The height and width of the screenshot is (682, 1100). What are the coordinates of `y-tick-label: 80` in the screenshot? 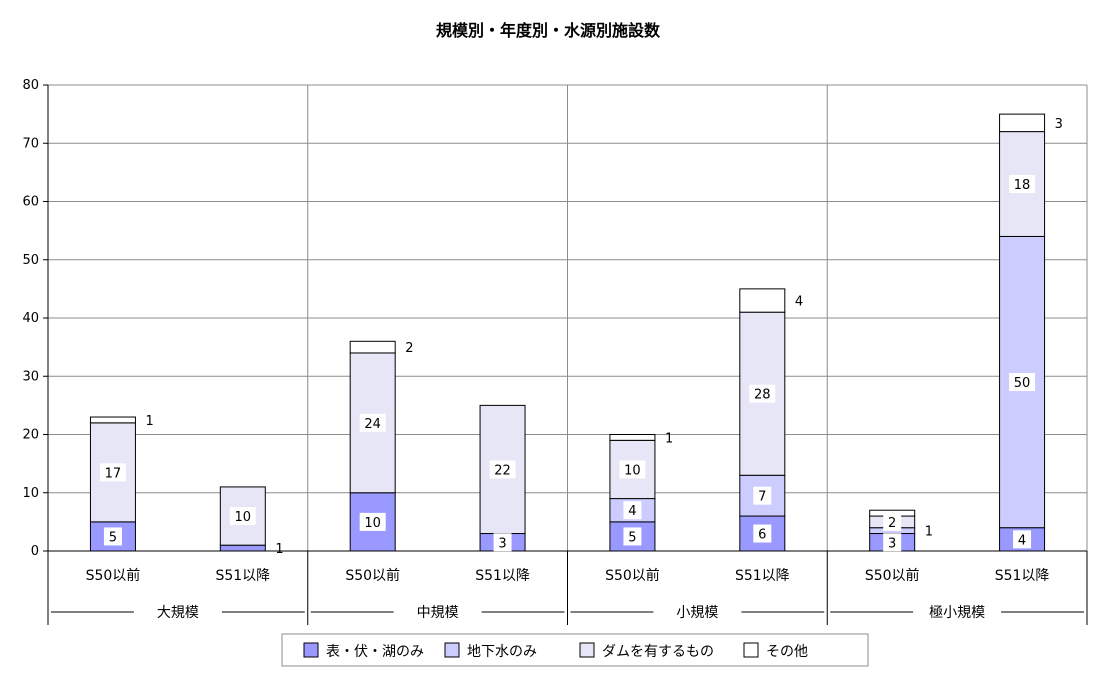 It's located at (30, 85).